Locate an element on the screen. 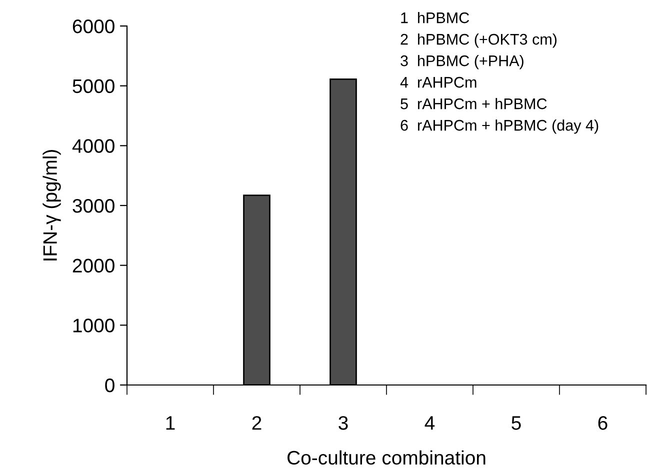 This screenshot has width=647, height=472. x-tick-label: 4 is located at coordinates (429, 423).